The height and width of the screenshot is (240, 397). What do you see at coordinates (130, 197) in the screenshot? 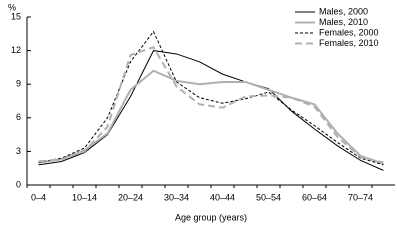
I see `x-tick-label: 20–24` at bounding box center [130, 197].